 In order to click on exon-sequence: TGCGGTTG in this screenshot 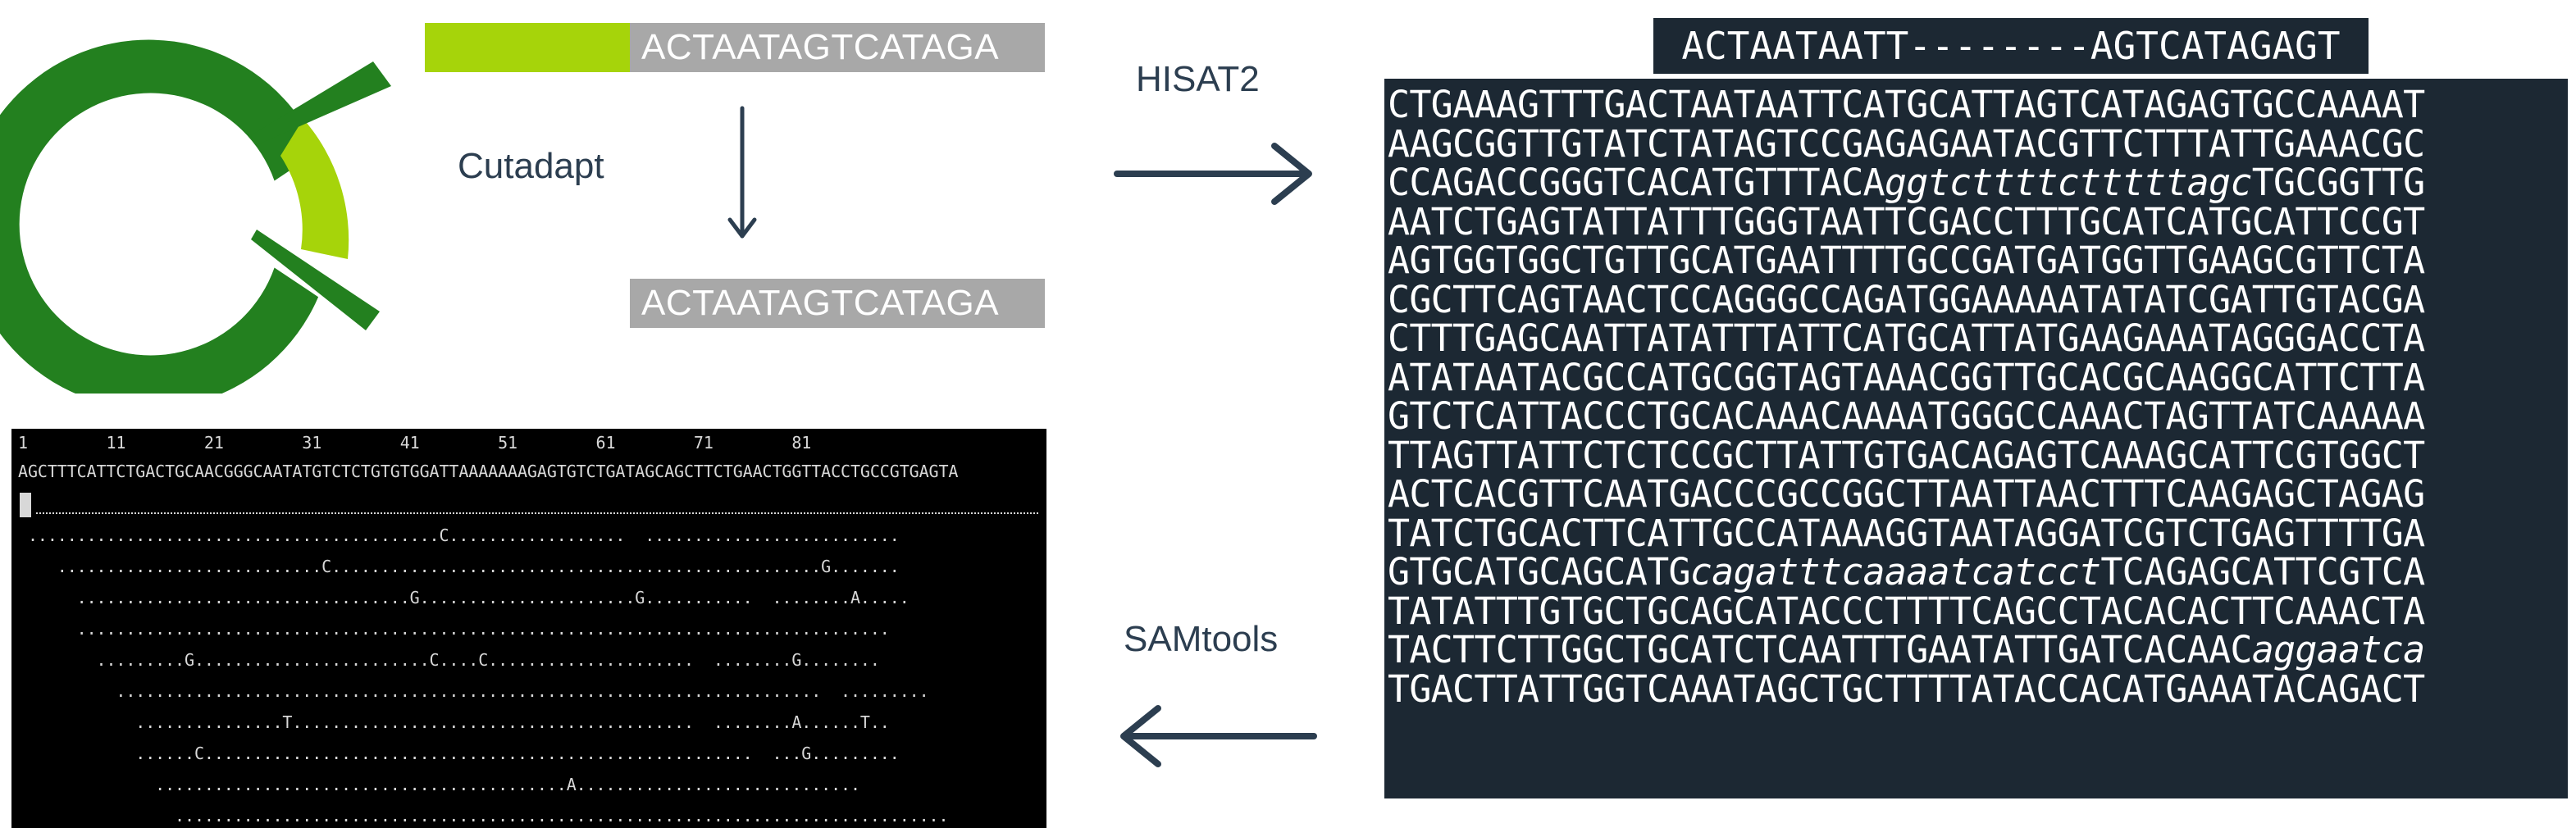, I will do `click(2338, 182)`.